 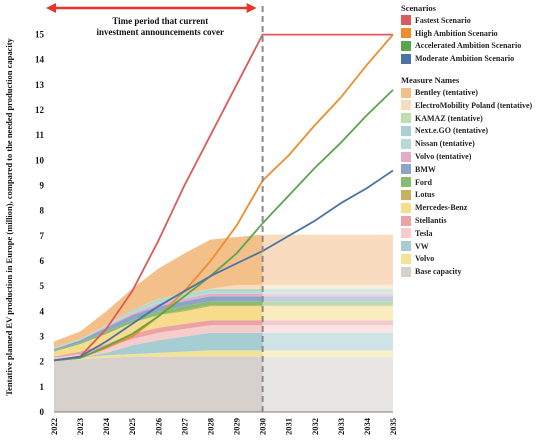 I want to click on measure-legend-item: Next.e.GO (tentative), so click(x=475, y=131).